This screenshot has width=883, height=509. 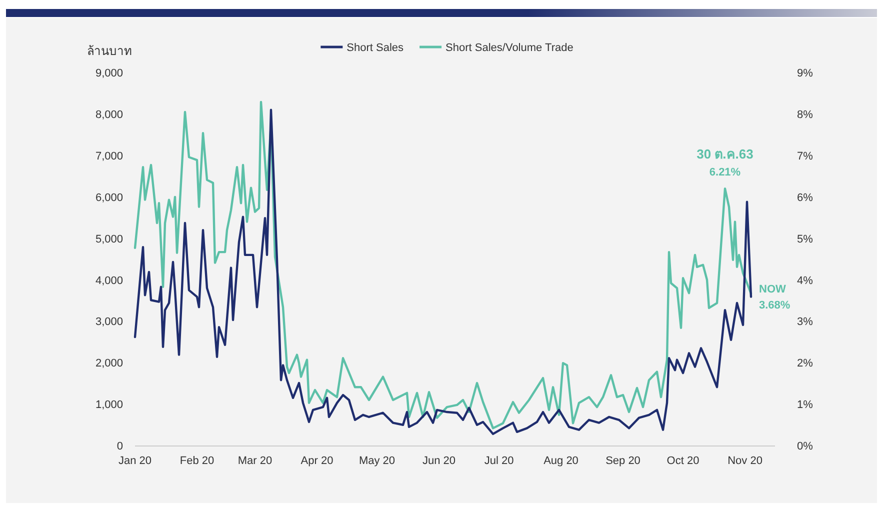 I want to click on y-tick-label: 0, so click(x=119, y=446).